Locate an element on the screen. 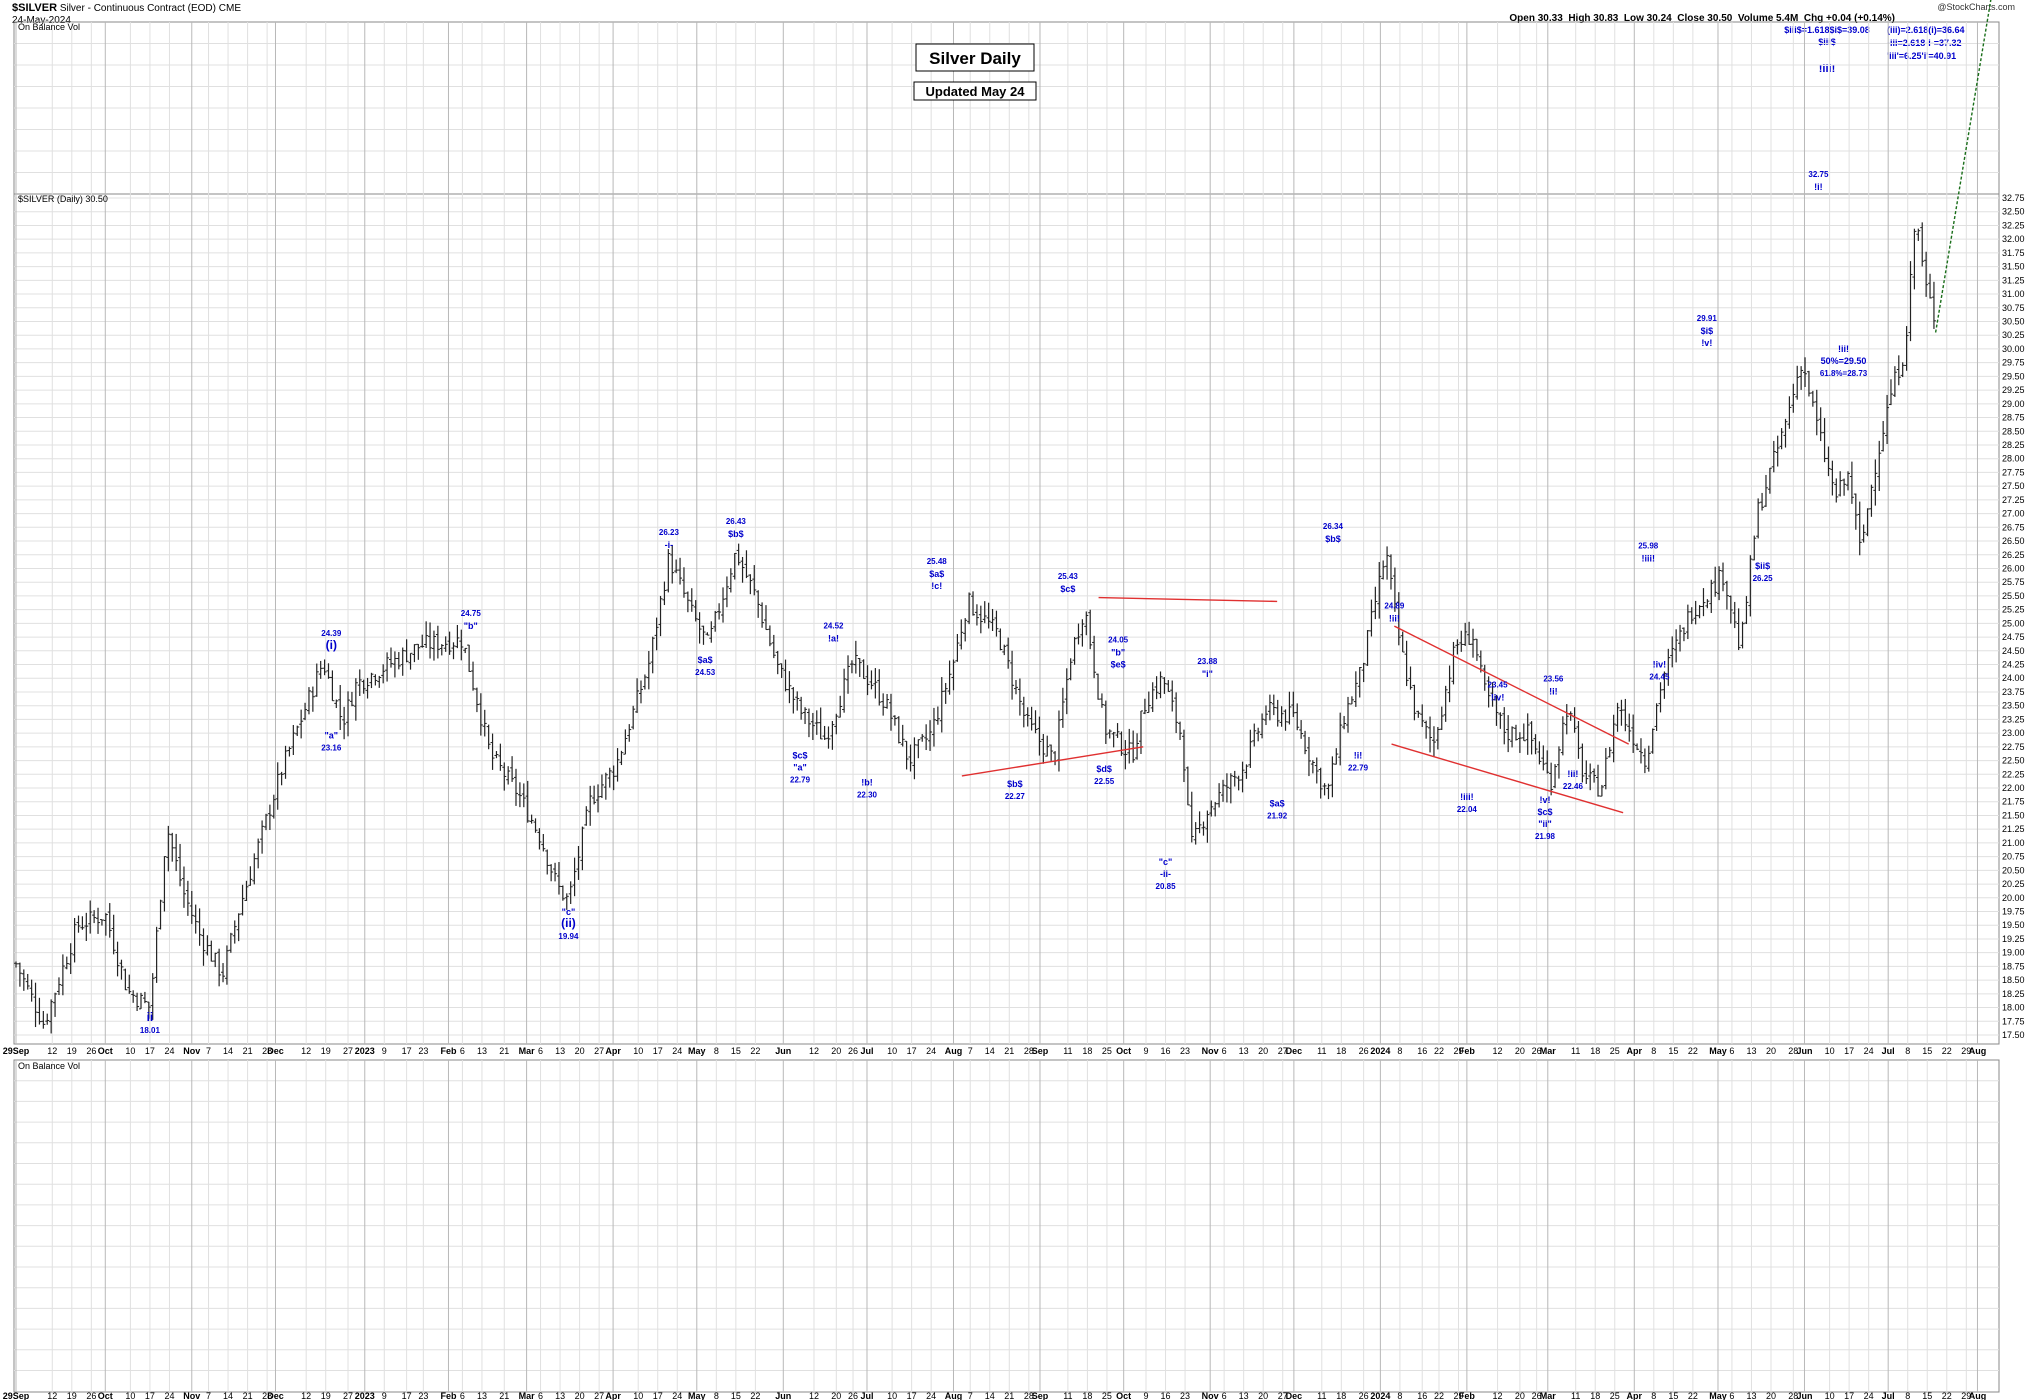 The image size is (2025, 1400). x-tick-label: Aug is located at coordinates (954, 1051).